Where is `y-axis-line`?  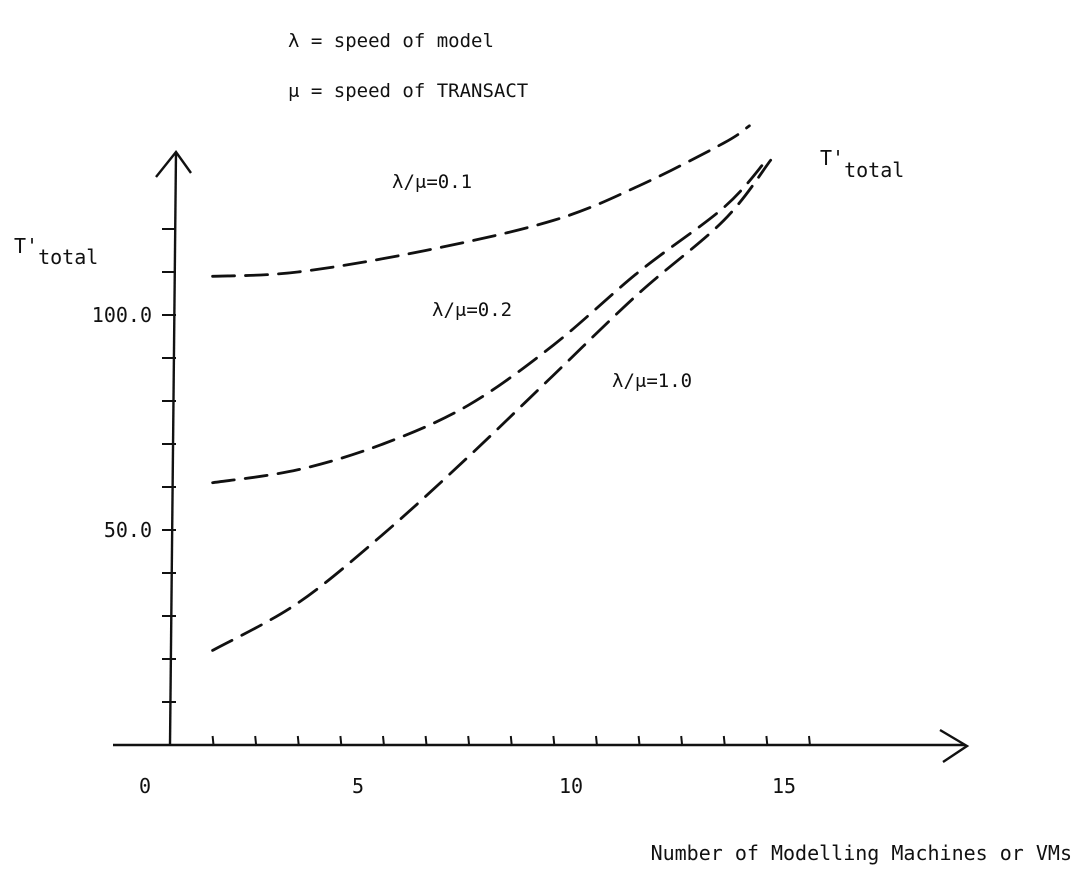
y-axis-line is located at coordinates (173, 448).